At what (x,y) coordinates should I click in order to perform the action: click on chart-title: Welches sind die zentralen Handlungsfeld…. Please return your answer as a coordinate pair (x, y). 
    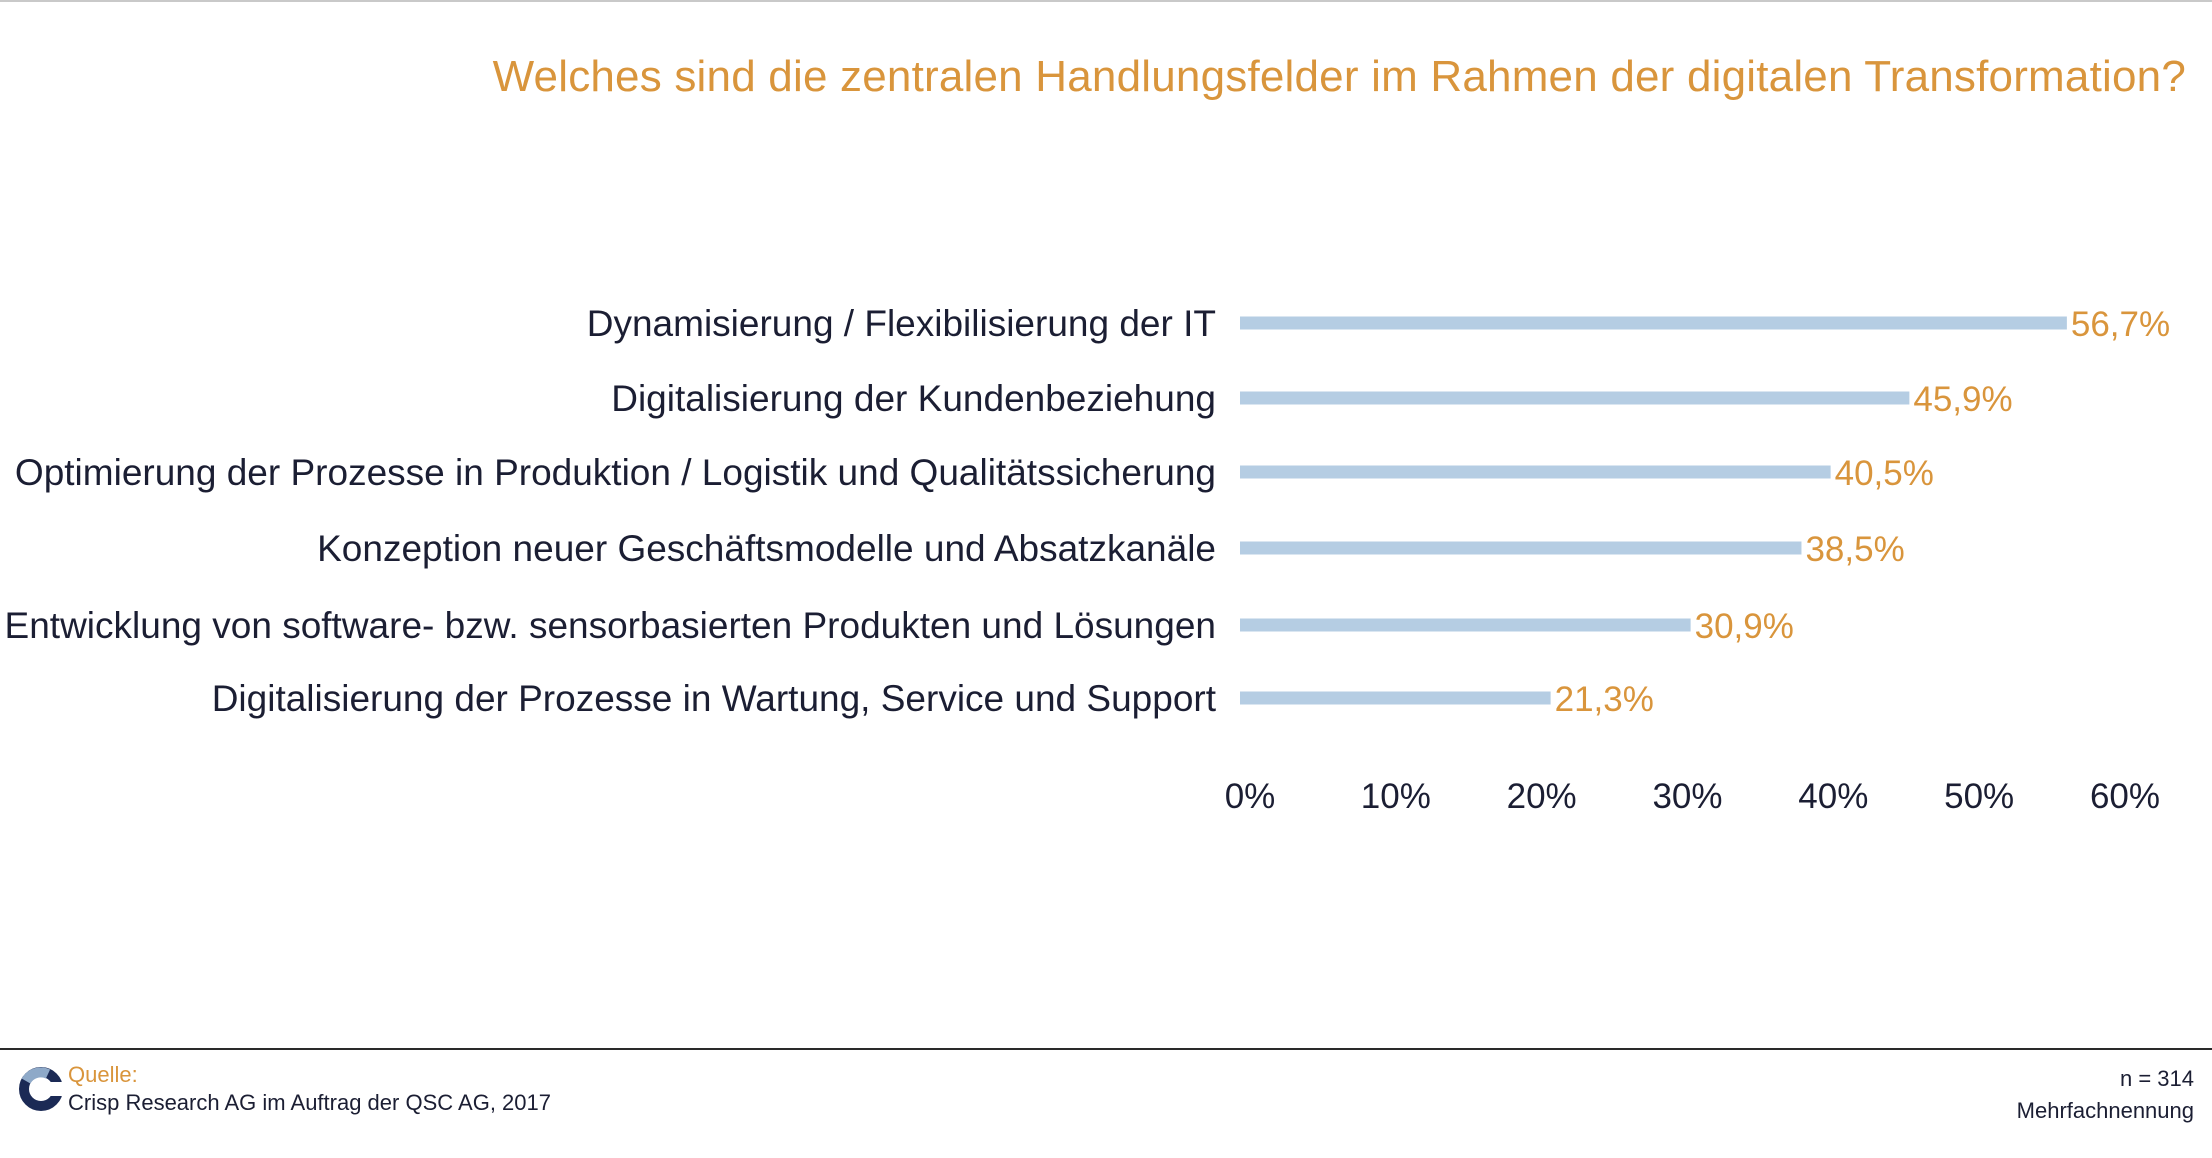
    Looking at the image, I should click on (1339, 76).